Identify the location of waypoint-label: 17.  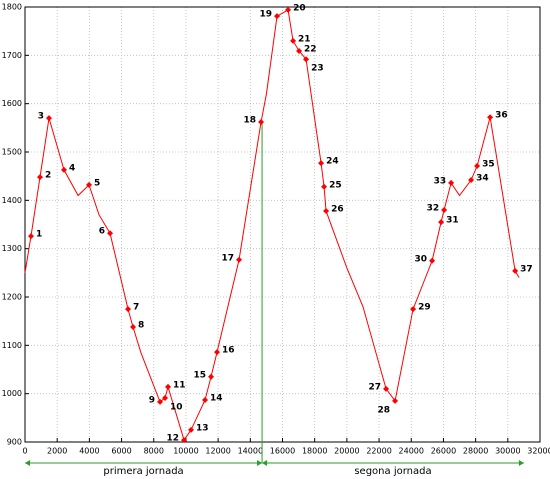
(228, 258).